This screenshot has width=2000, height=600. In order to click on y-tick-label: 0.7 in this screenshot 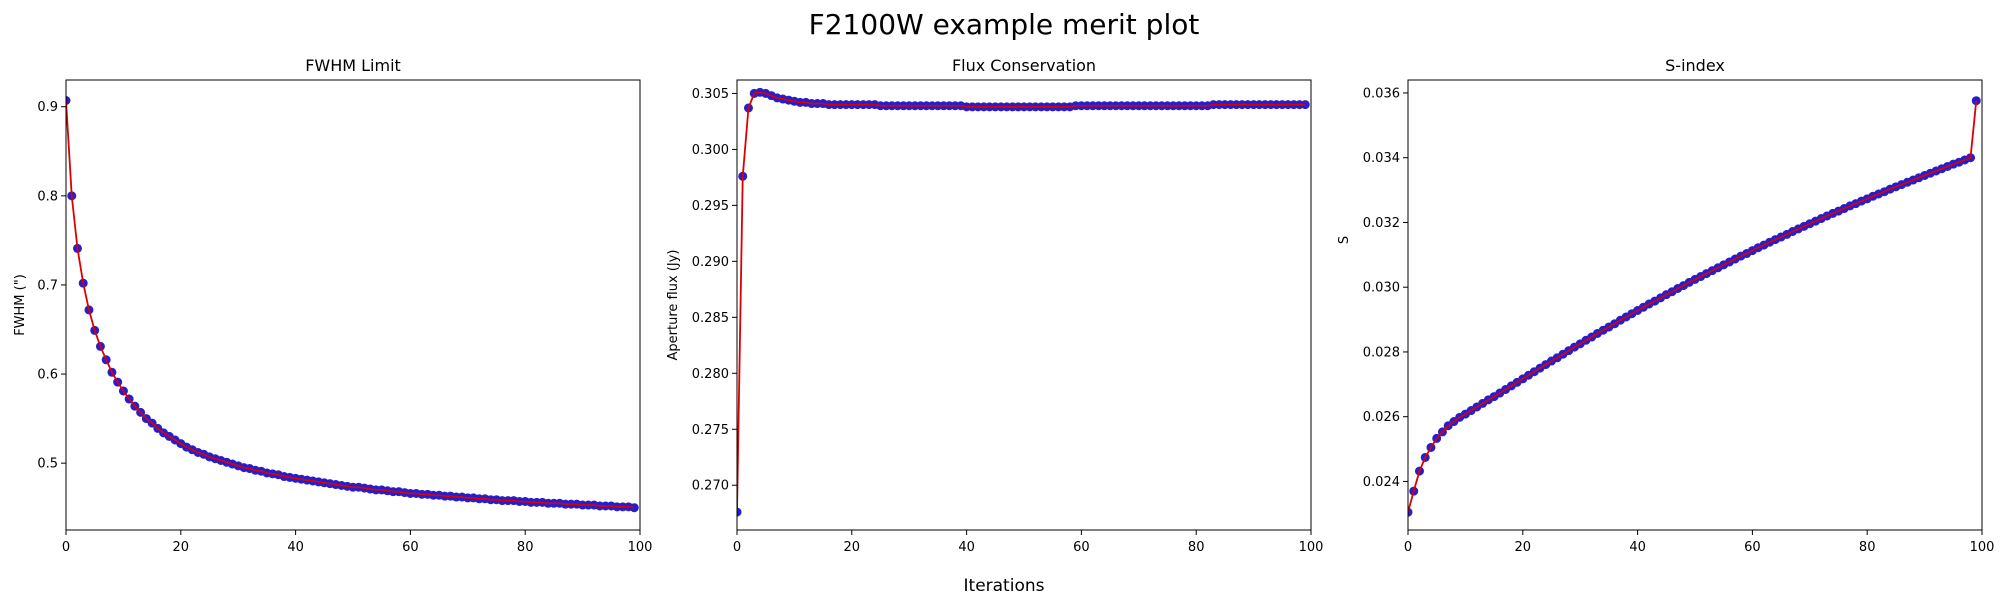, I will do `click(47, 285)`.